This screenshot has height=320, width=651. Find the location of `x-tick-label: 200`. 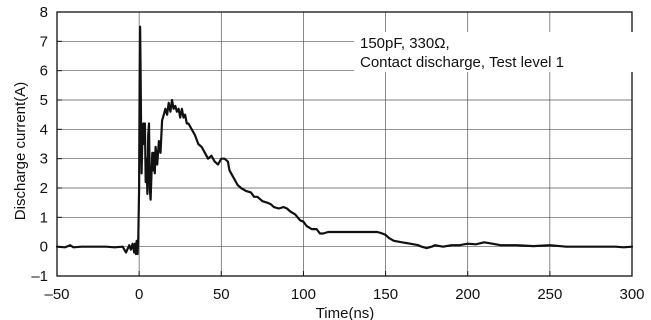

x-tick-label: 200 is located at coordinates (467, 294).